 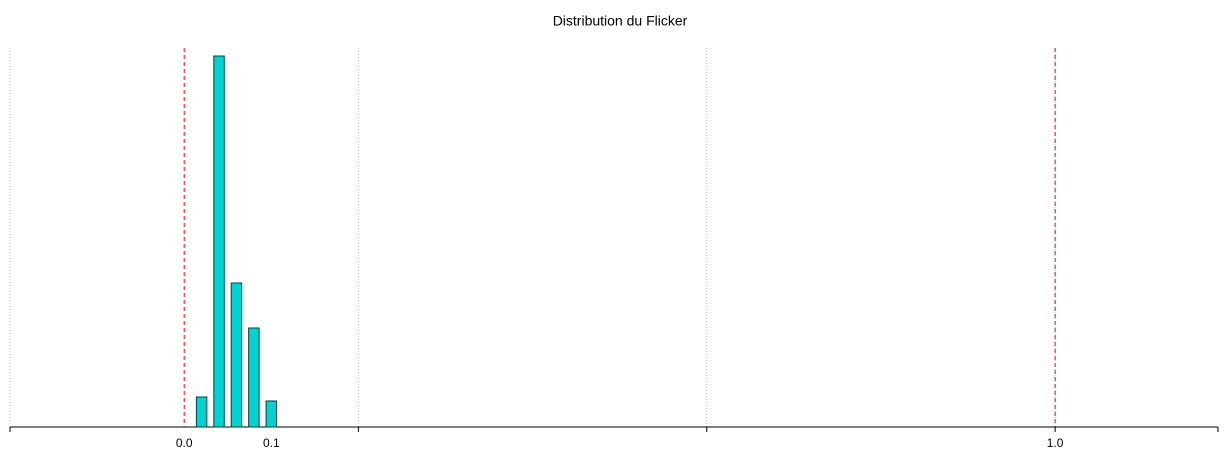 I want to click on x-tick-label: 0.0, so click(x=184, y=443).